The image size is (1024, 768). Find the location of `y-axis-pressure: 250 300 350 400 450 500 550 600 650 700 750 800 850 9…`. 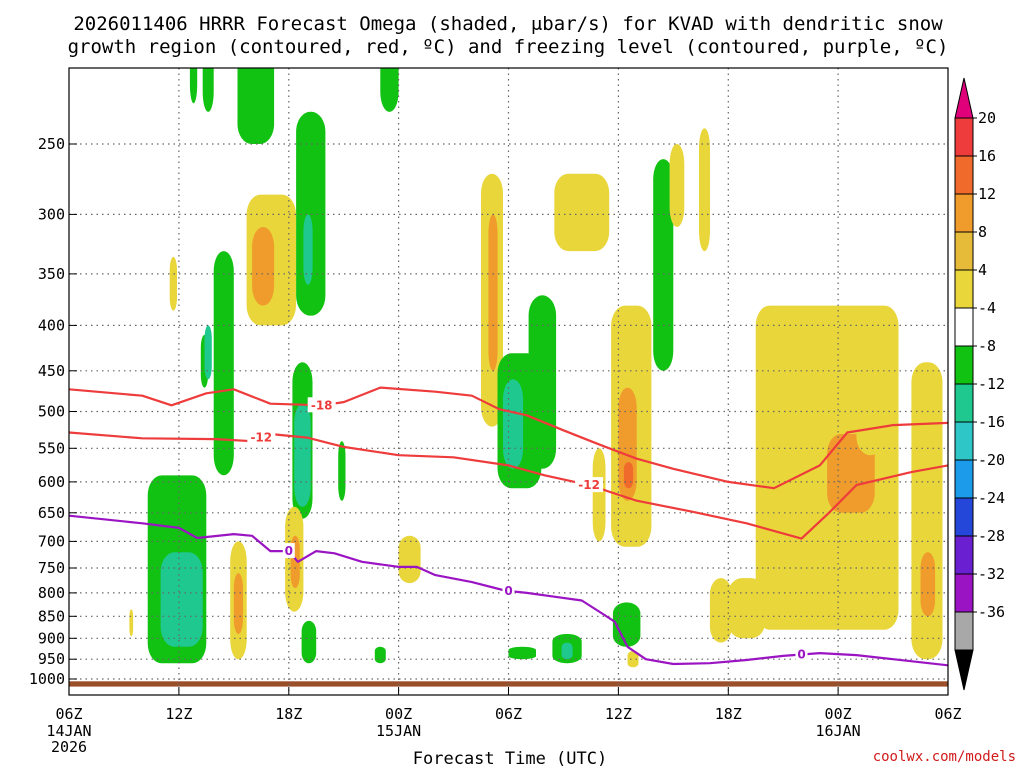

y-axis-pressure: 250 300 350 400 450 500 550 600 650 700 750 800 850 9… is located at coordinates (53, 411).